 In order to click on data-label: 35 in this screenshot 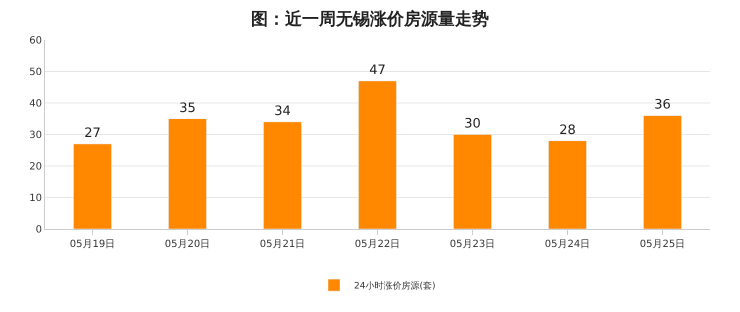, I will do `click(187, 108)`.